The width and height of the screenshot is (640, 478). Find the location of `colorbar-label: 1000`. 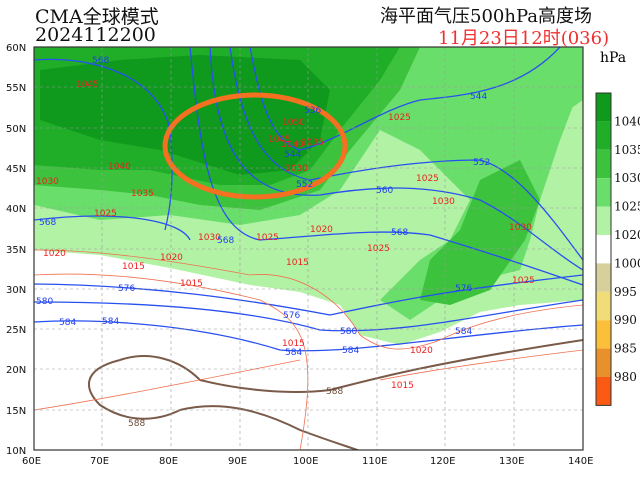

colorbar-label: 1000 is located at coordinates (627, 263).